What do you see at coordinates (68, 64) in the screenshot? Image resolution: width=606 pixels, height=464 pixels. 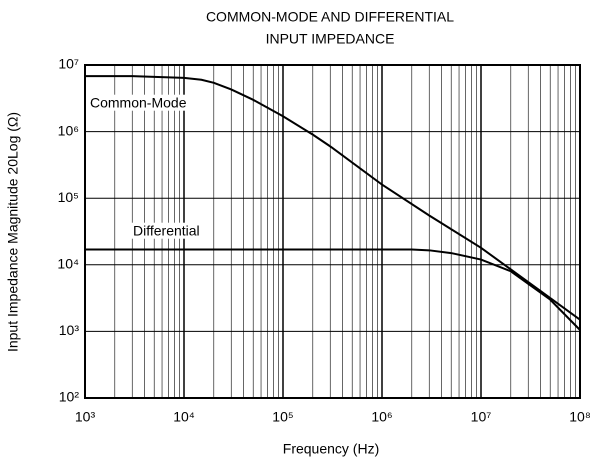 I see `y-tick-label: 10⁷` at bounding box center [68, 64].